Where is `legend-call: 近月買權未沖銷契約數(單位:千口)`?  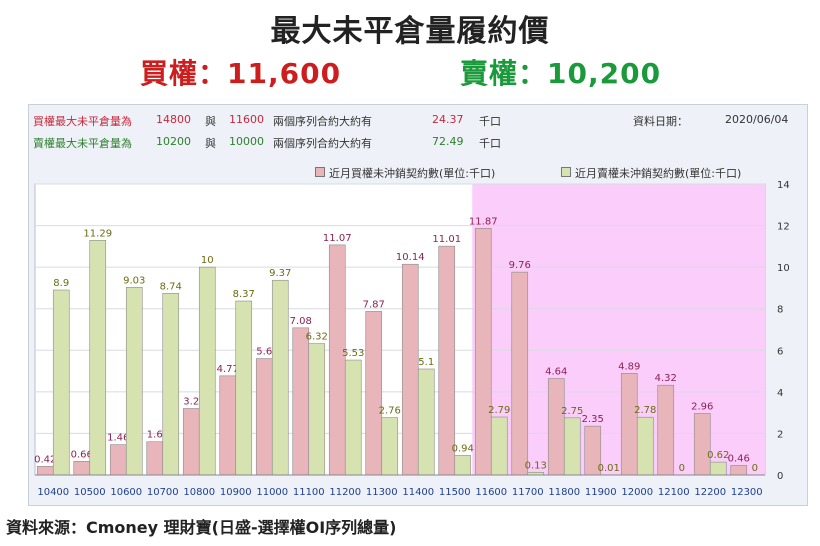 legend-call: 近月買權未沖銷契約數(單位:千口) is located at coordinates (405, 173).